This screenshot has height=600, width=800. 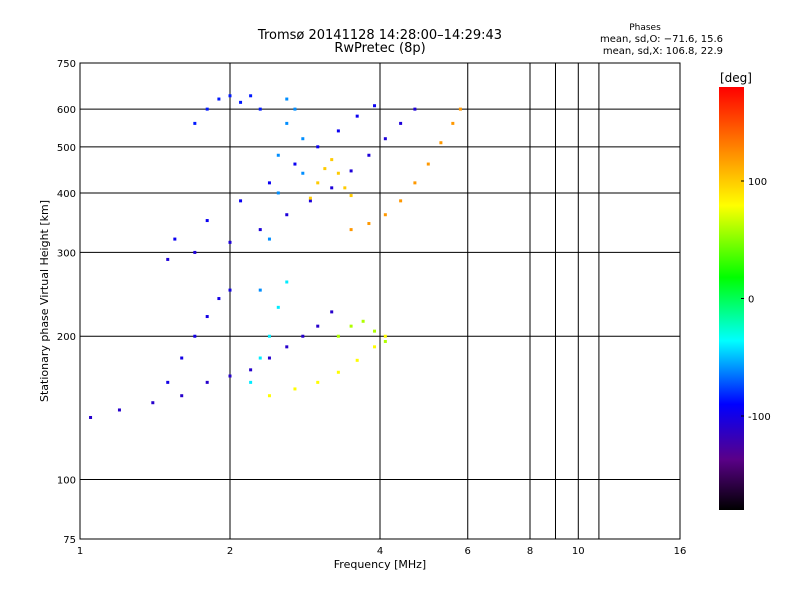 What do you see at coordinates (751, 300) in the screenshot?
I see `colorbar-tick-label: 0` at bounding box center [751, 300].